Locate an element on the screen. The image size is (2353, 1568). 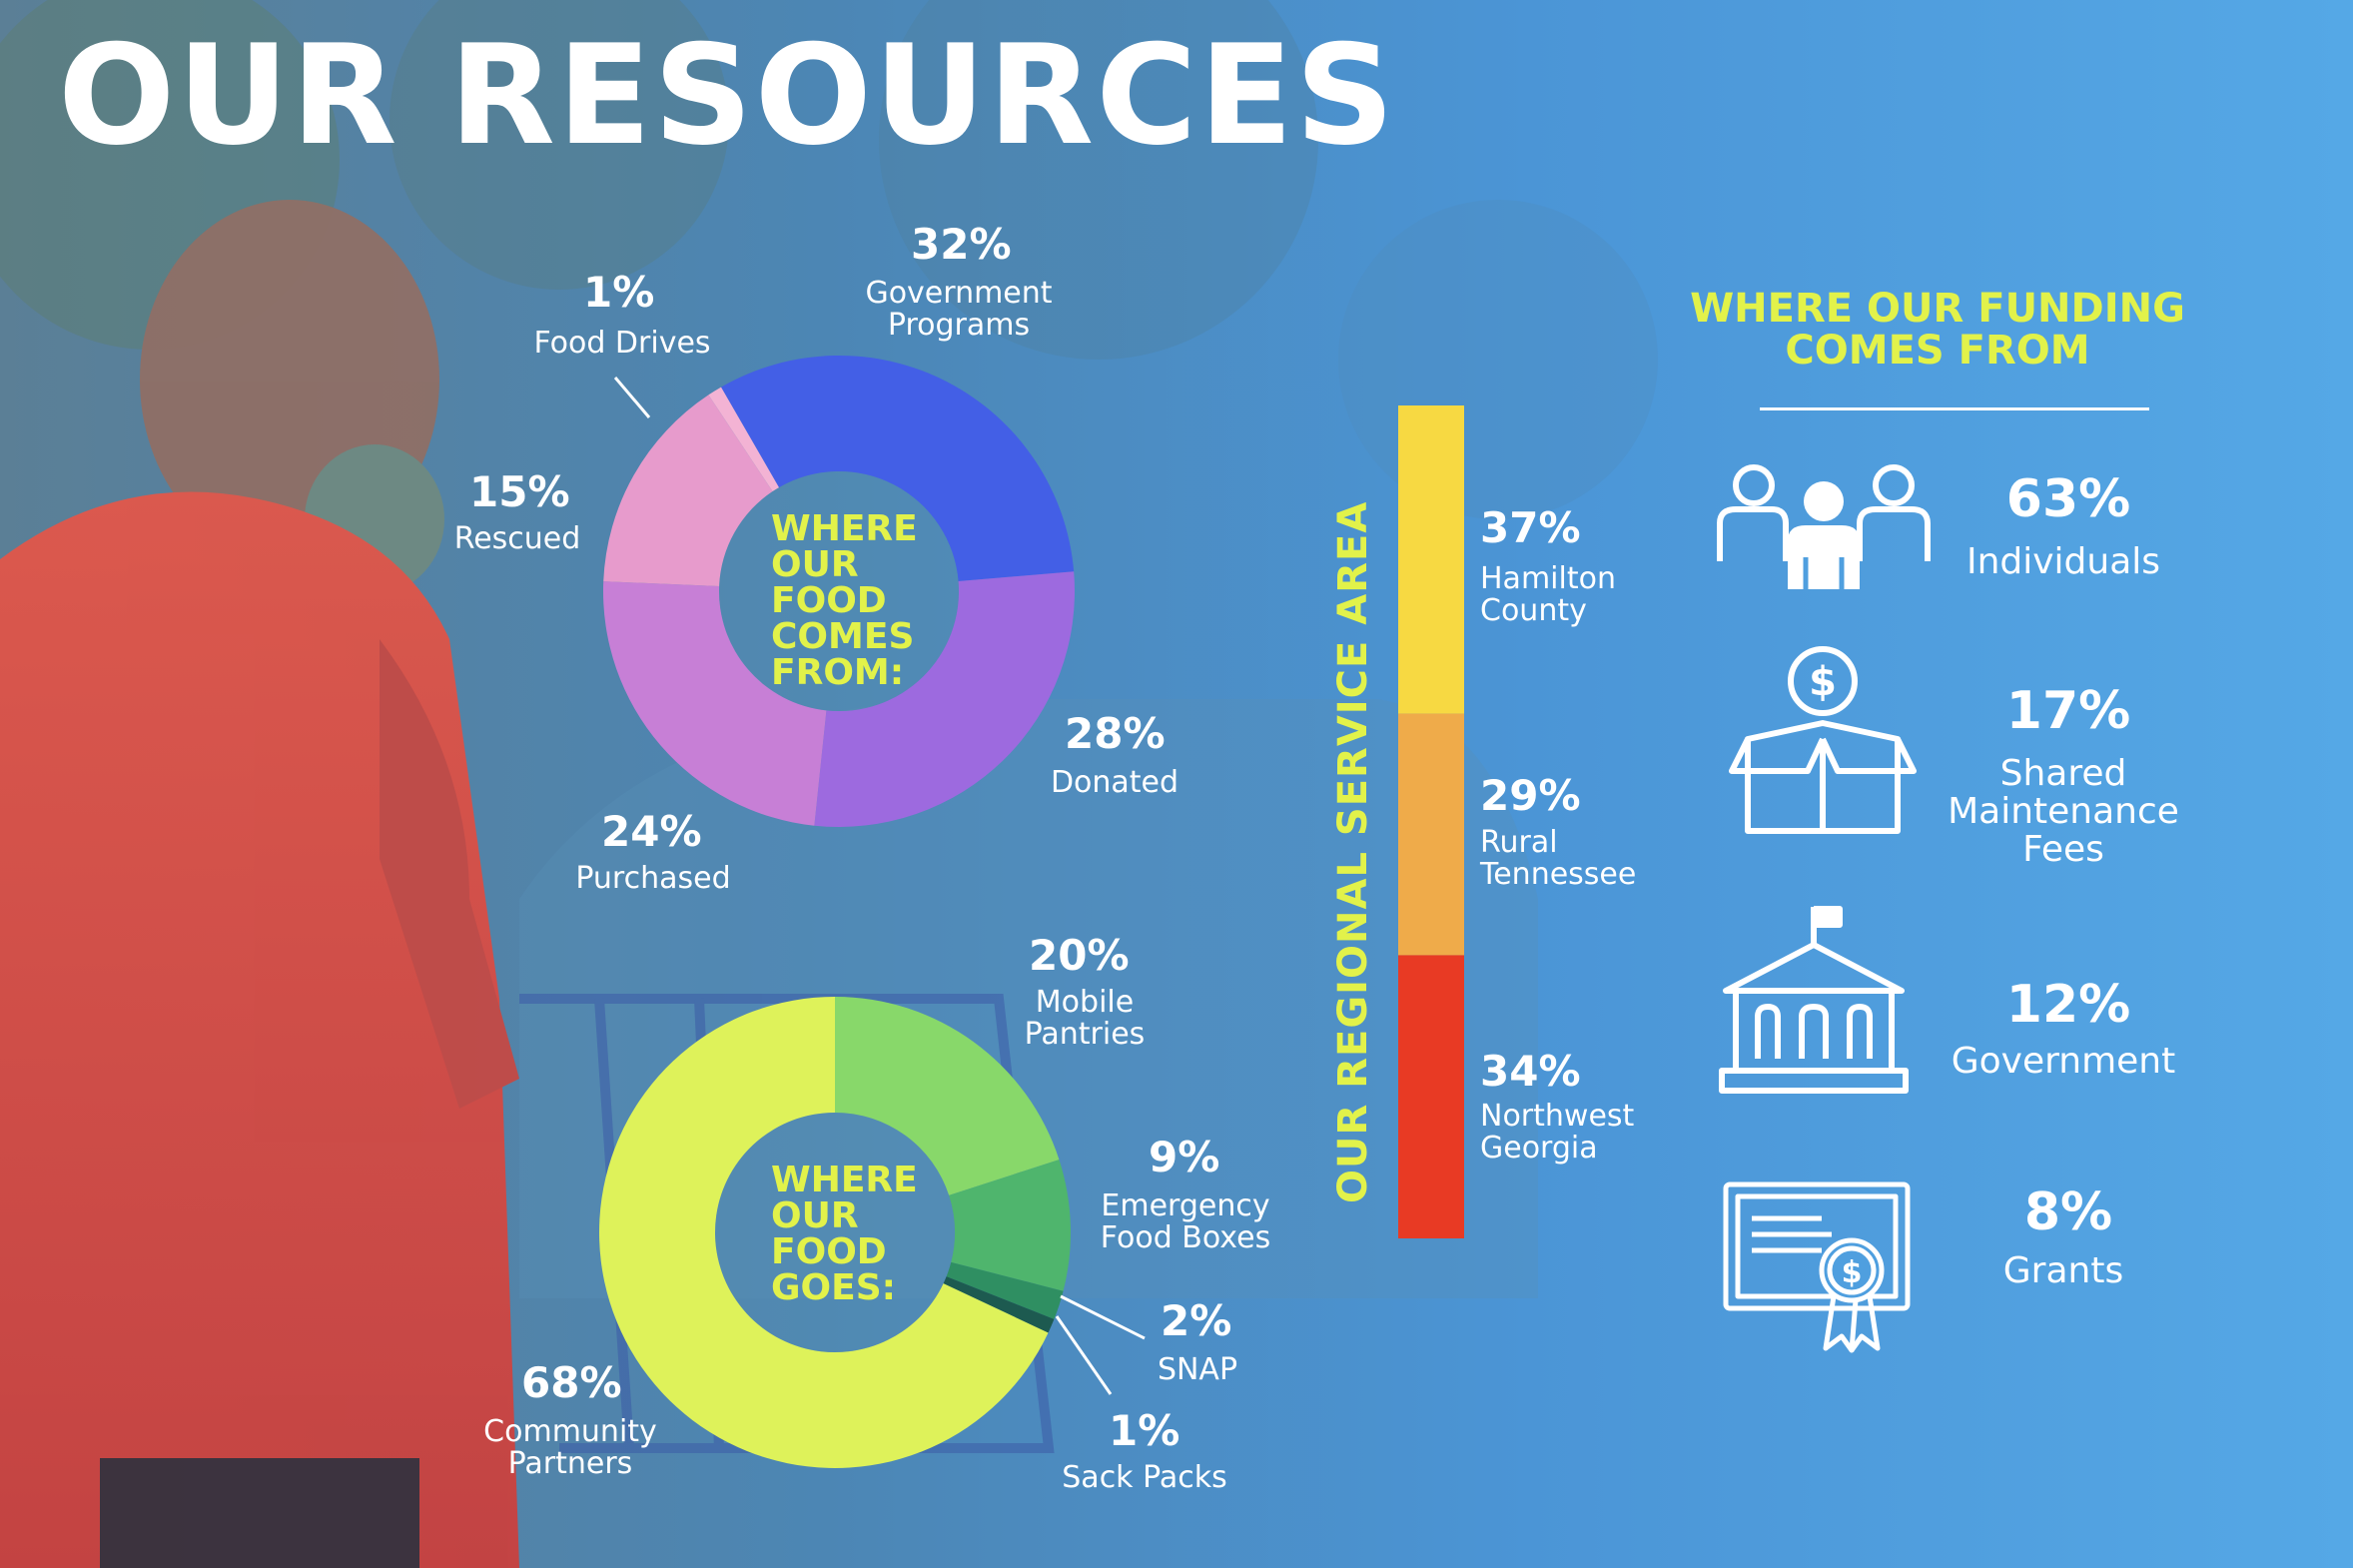
food-source-center-label: WHERE OUR FOOD COMES FROM: is located at coordinates (844, 600).